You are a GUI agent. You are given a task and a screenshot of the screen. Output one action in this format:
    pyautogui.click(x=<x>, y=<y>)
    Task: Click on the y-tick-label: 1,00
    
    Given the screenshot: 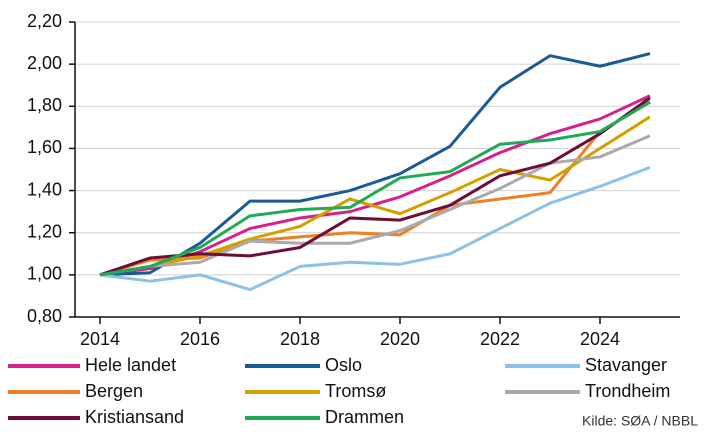 What is the action you would take?
    pyautogui.click(x=44, y=274)
    